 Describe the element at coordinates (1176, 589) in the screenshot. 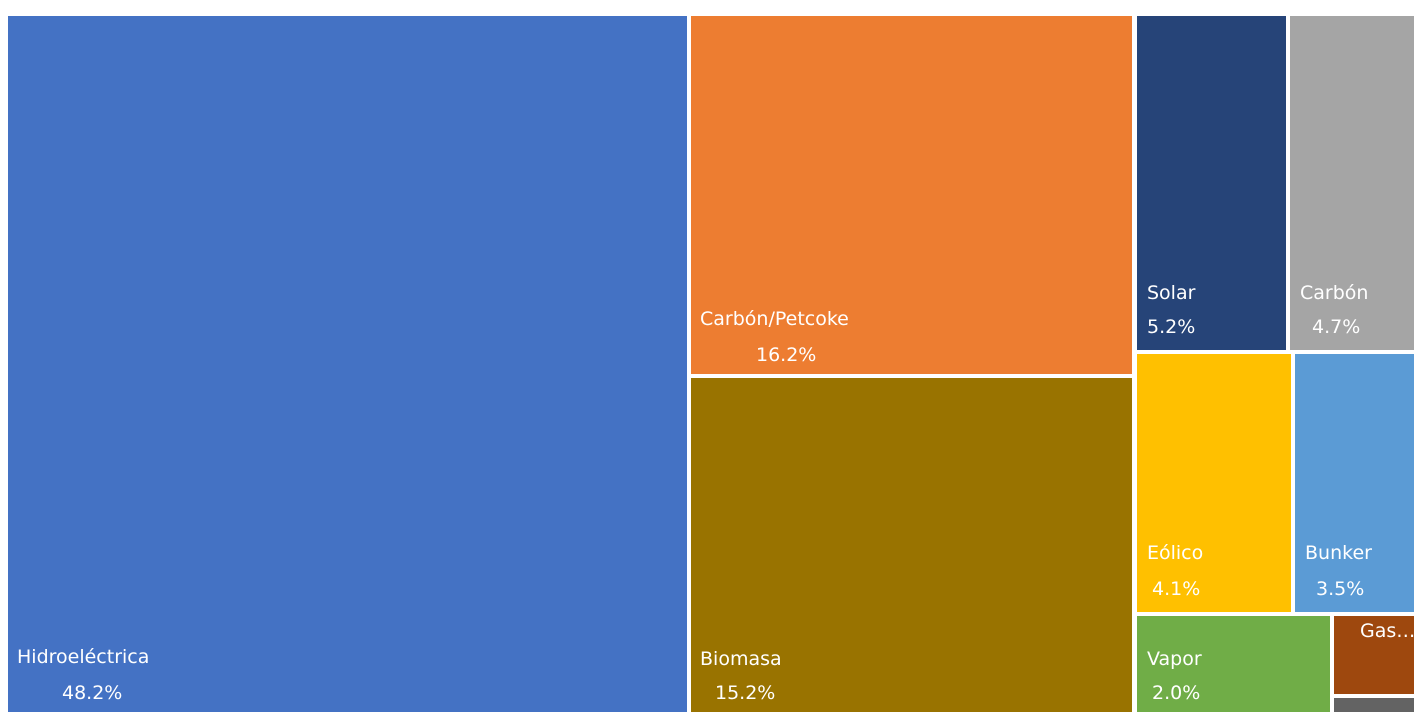

I see `tile-value-label: 4.1%` at that location.